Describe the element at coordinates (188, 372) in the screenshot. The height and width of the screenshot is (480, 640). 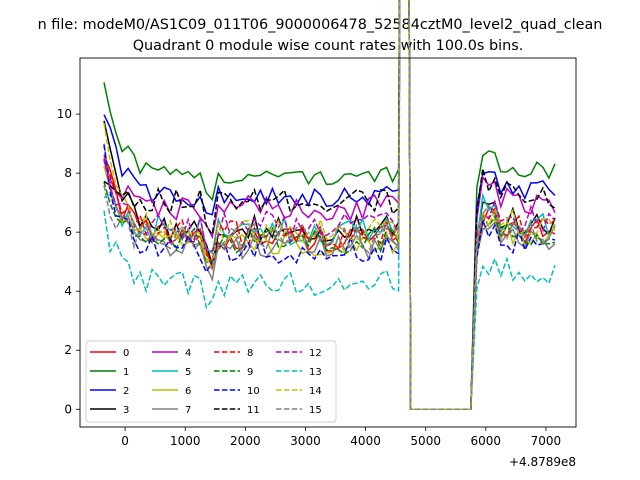
I see `legend-label-5: 5` at that location.